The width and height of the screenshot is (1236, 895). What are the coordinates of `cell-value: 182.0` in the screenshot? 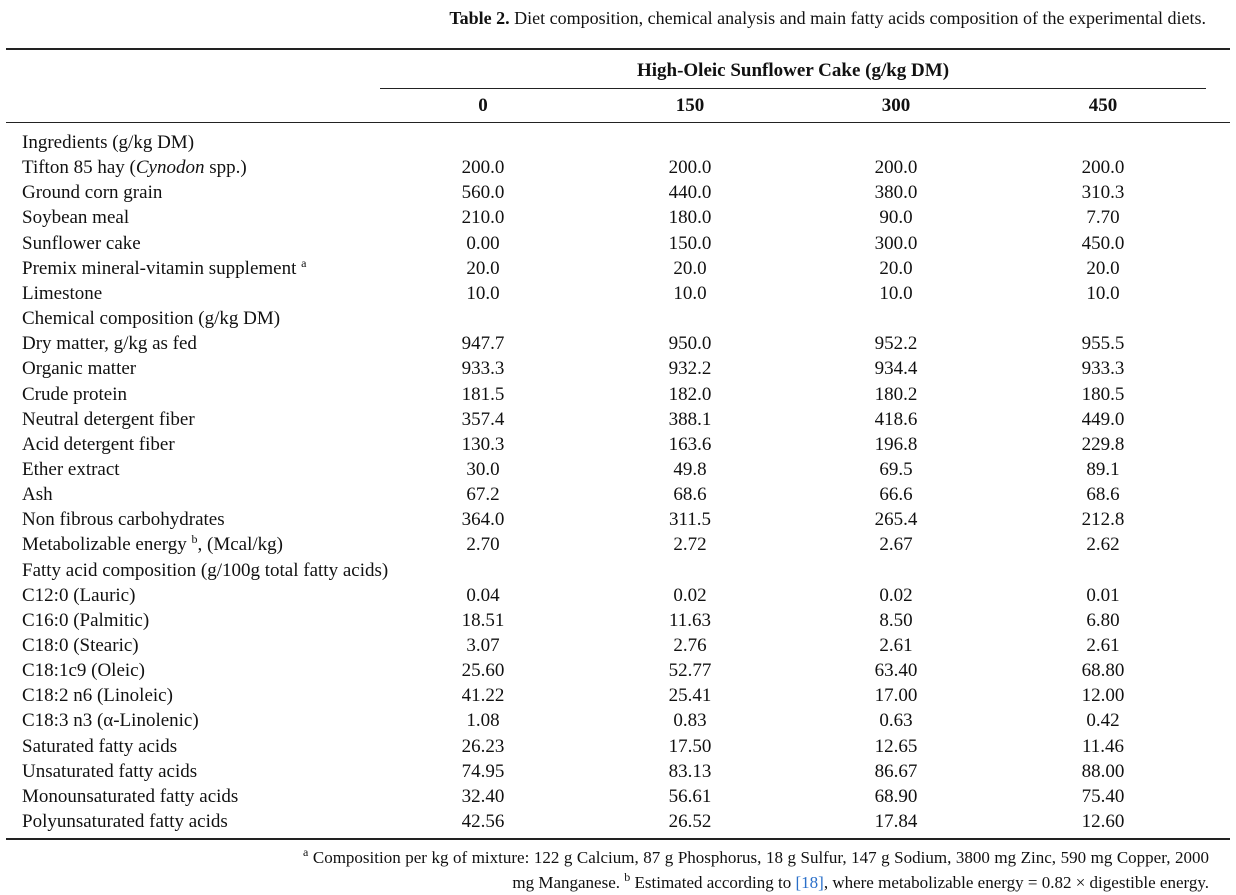 It's located at (690, 394).